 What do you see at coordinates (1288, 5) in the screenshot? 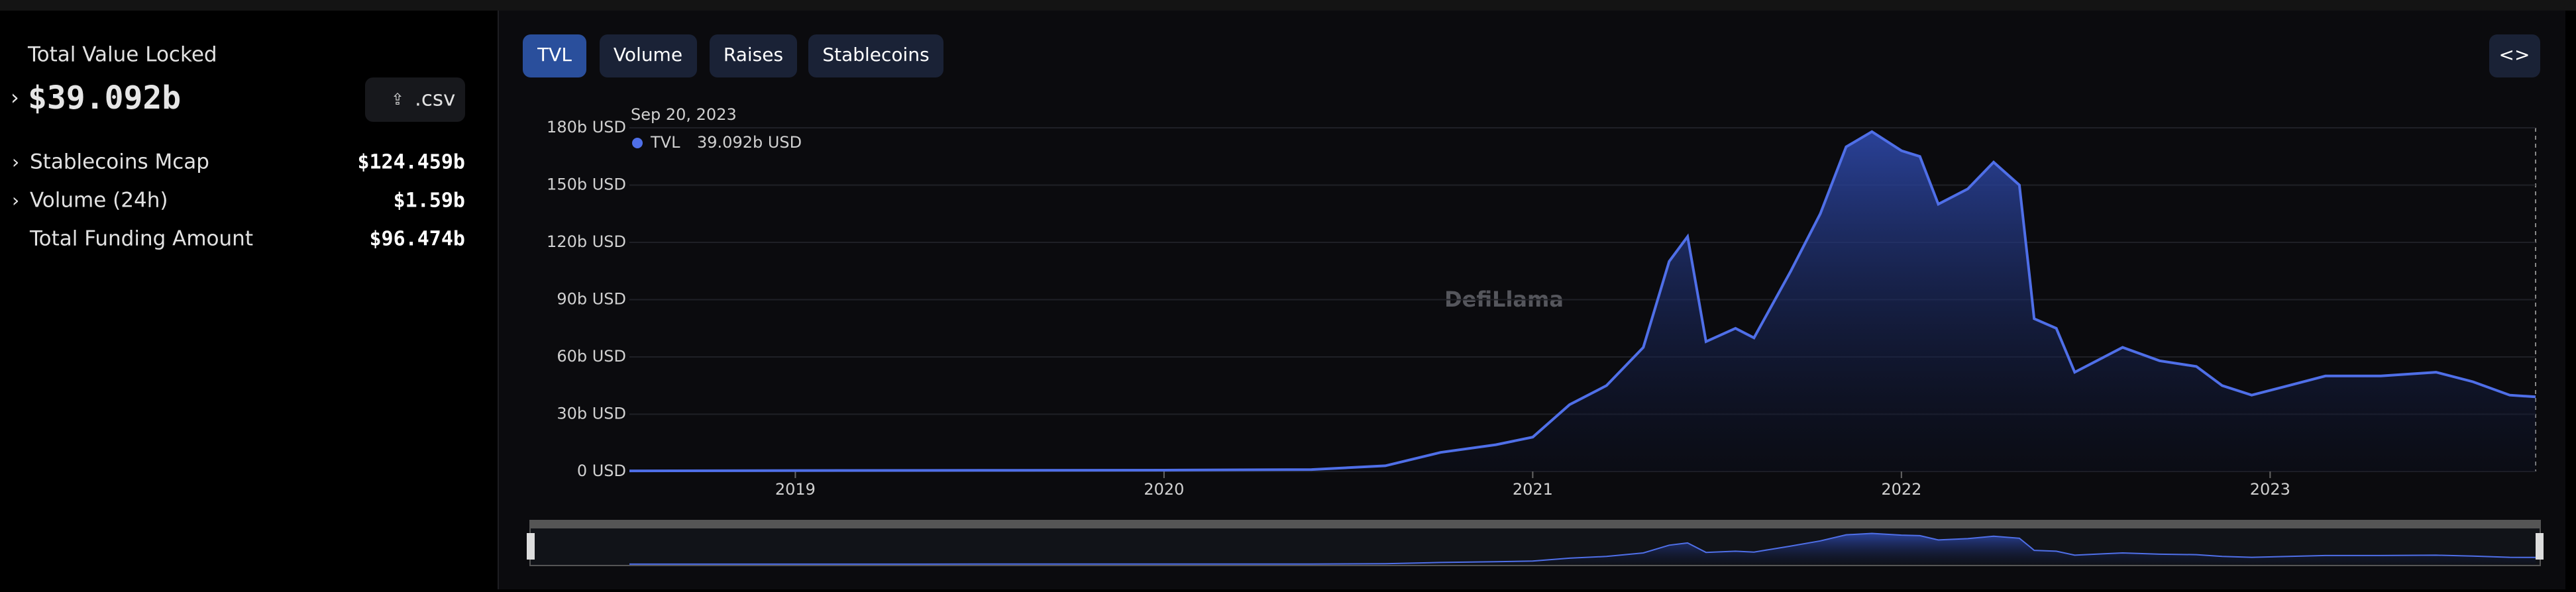
I see `top-bar` at bounding box center [1288, 5].